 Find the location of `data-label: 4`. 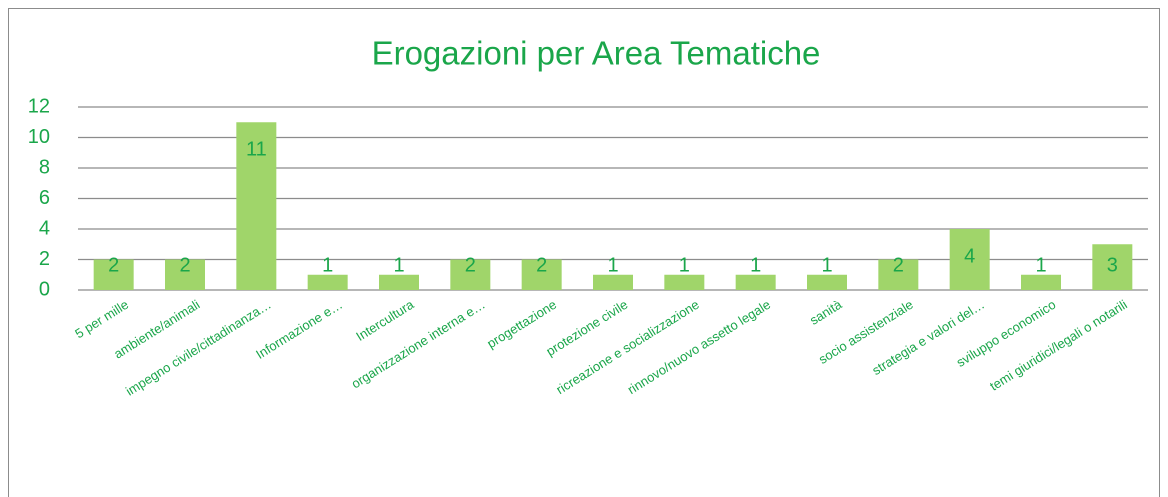

data-label: 4 is located at coordinates (969, 256).